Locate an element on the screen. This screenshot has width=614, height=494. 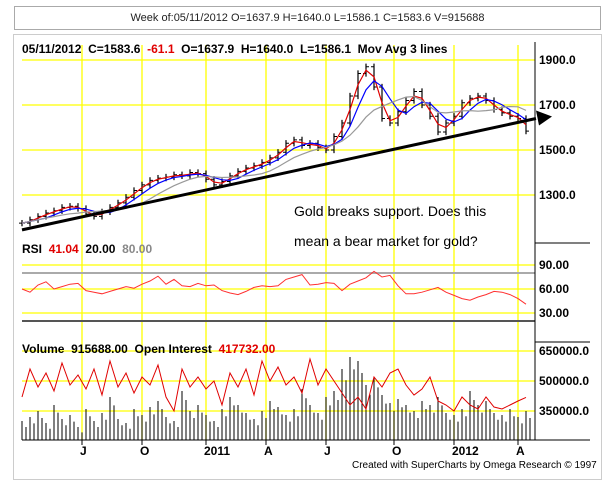
annotation-line-2: mean a bear market for gold? is located at coordinates (386, 241).